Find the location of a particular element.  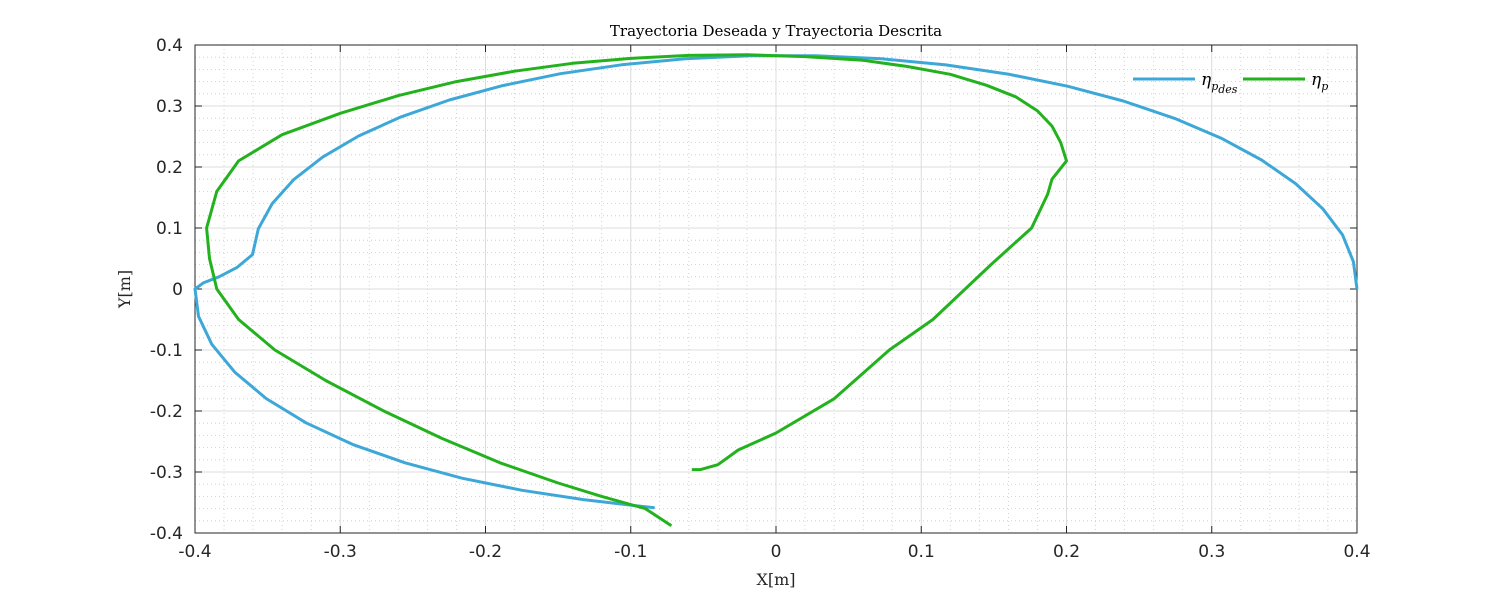

y-tick-label: -0.1 is located at coordinates (166, 351).